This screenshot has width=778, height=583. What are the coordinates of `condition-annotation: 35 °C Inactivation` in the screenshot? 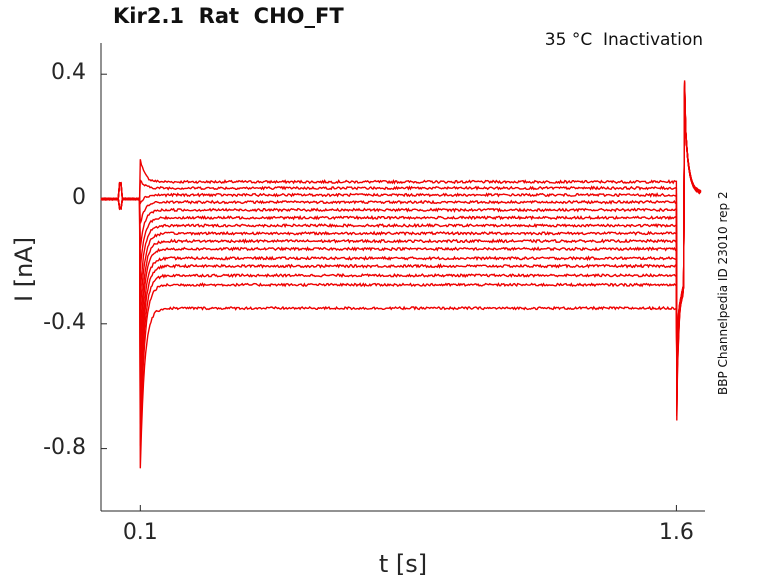 It's located at (623, 40).